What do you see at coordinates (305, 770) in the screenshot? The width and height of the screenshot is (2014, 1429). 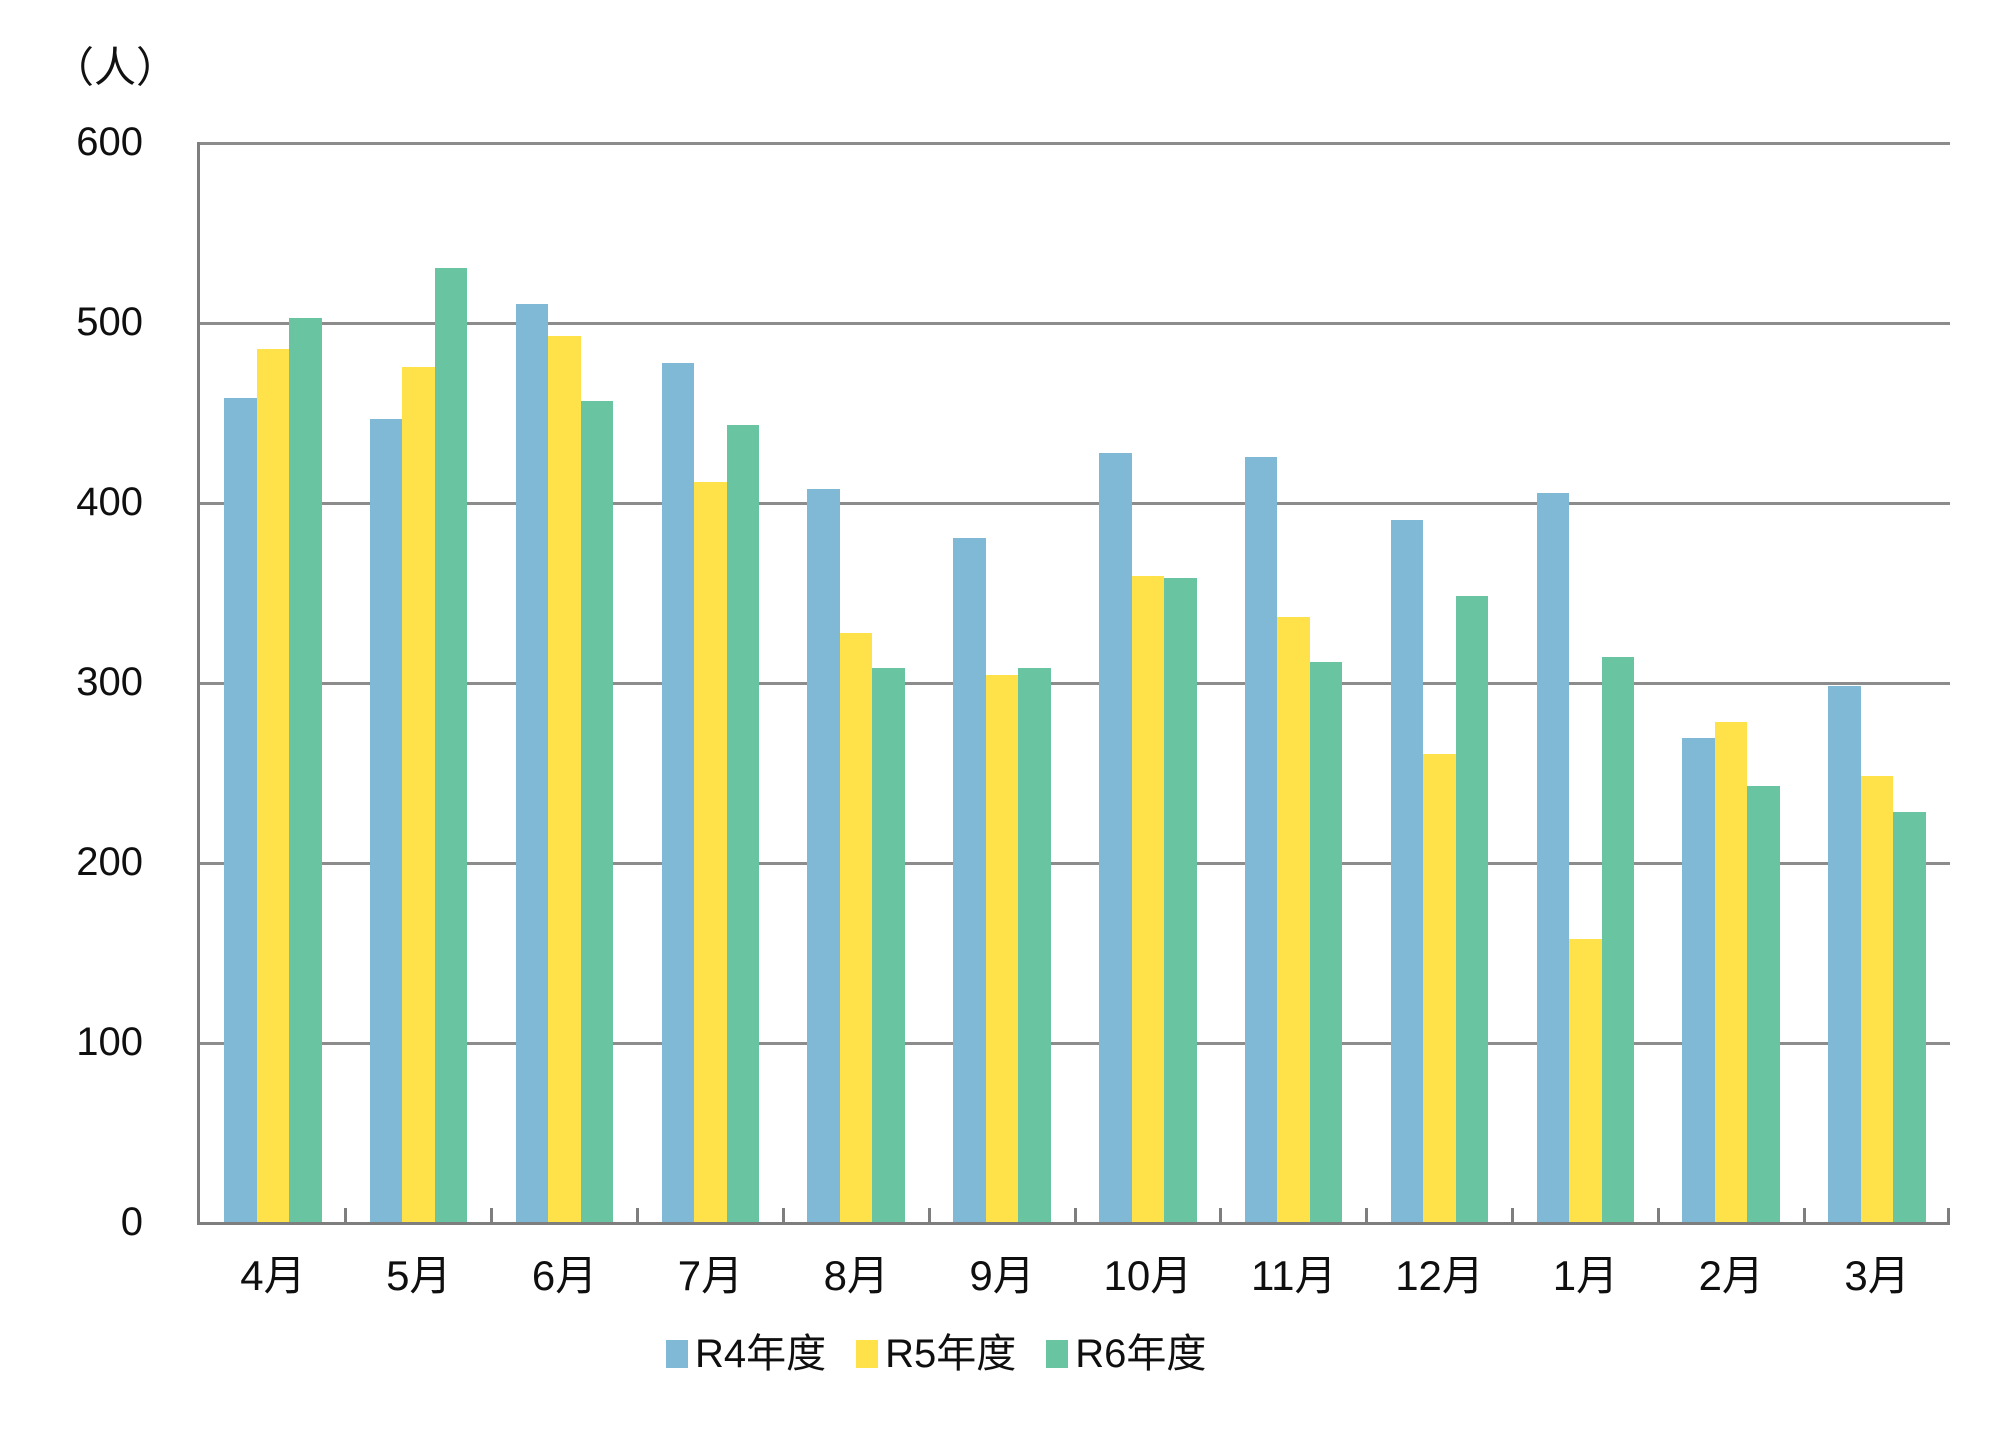 I see `bar-R6年度-4月` at bounding box center [305, 770].